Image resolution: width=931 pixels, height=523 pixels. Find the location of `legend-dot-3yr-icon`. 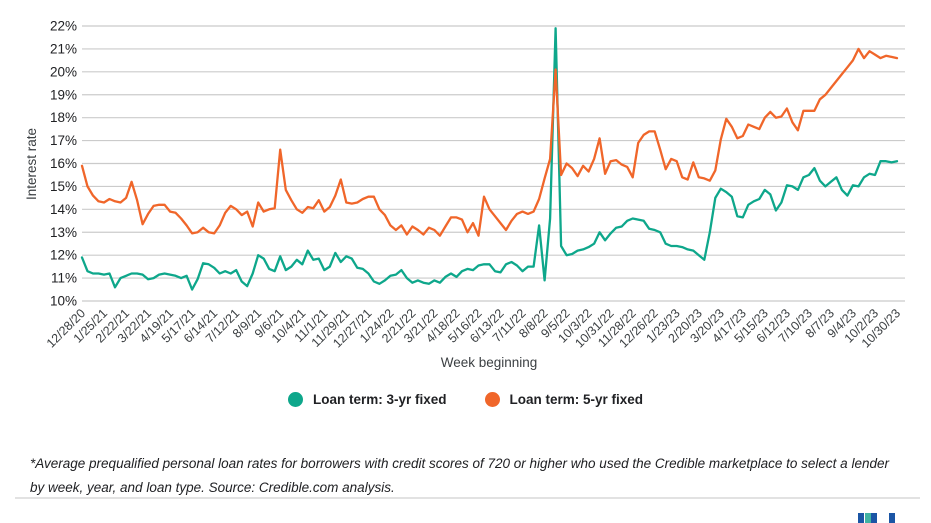

legend-dot-3yr-icon is located at coordinates (295, 399).